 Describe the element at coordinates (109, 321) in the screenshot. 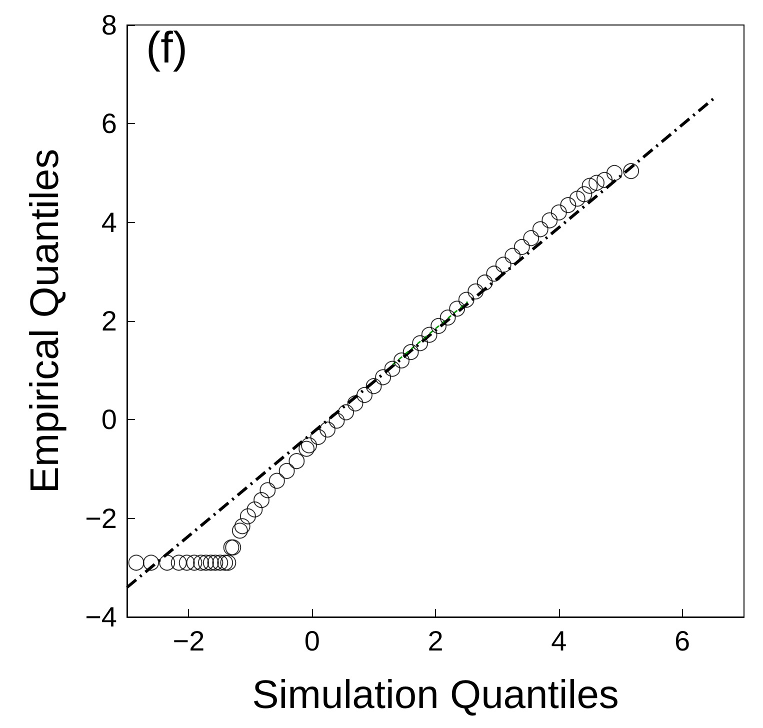

I see `y-tick-label: 2` at that location.